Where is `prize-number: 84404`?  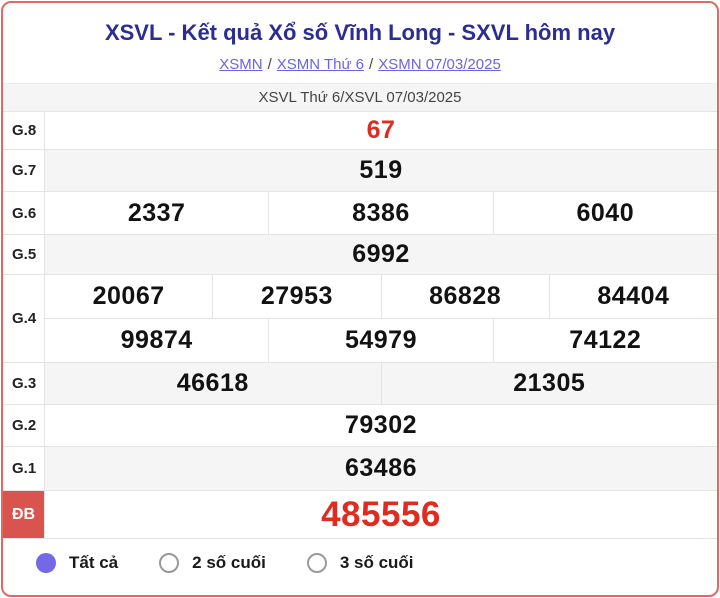 prize-number: 84404 is located at coordinates (632, 296).